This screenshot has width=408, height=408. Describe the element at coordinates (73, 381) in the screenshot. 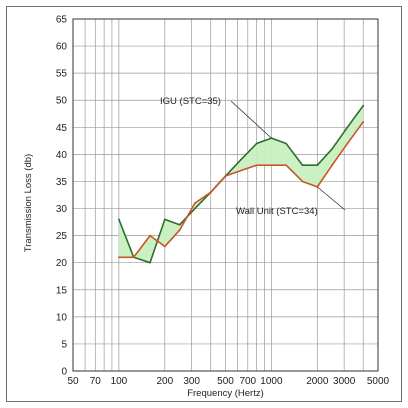

I see `x-tick-label: 50` at that location.